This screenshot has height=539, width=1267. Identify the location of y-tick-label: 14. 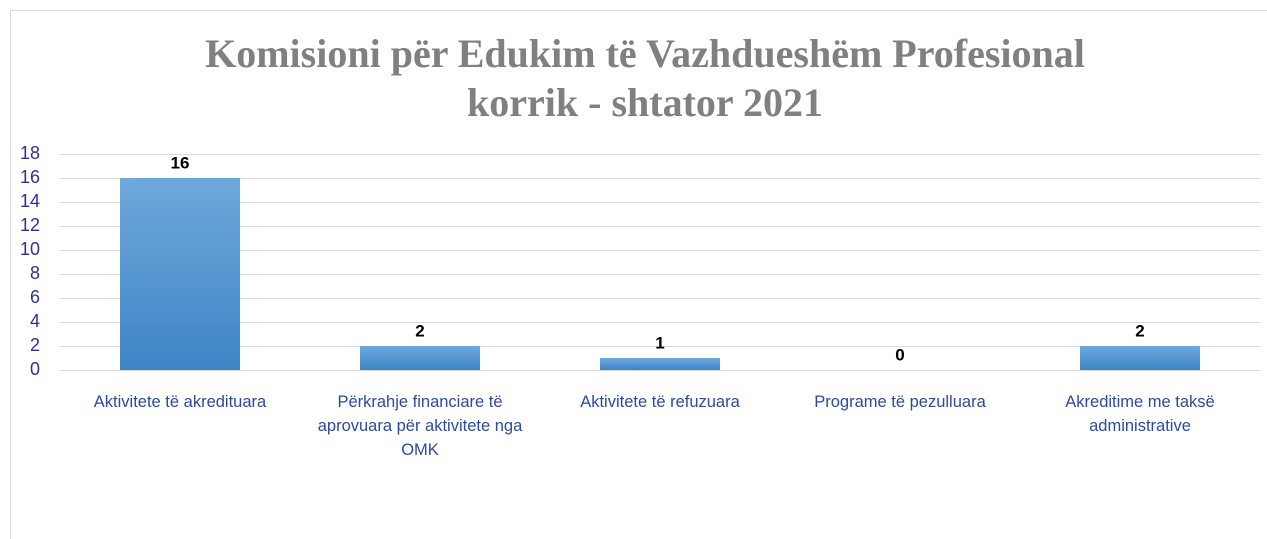
(30, 201).